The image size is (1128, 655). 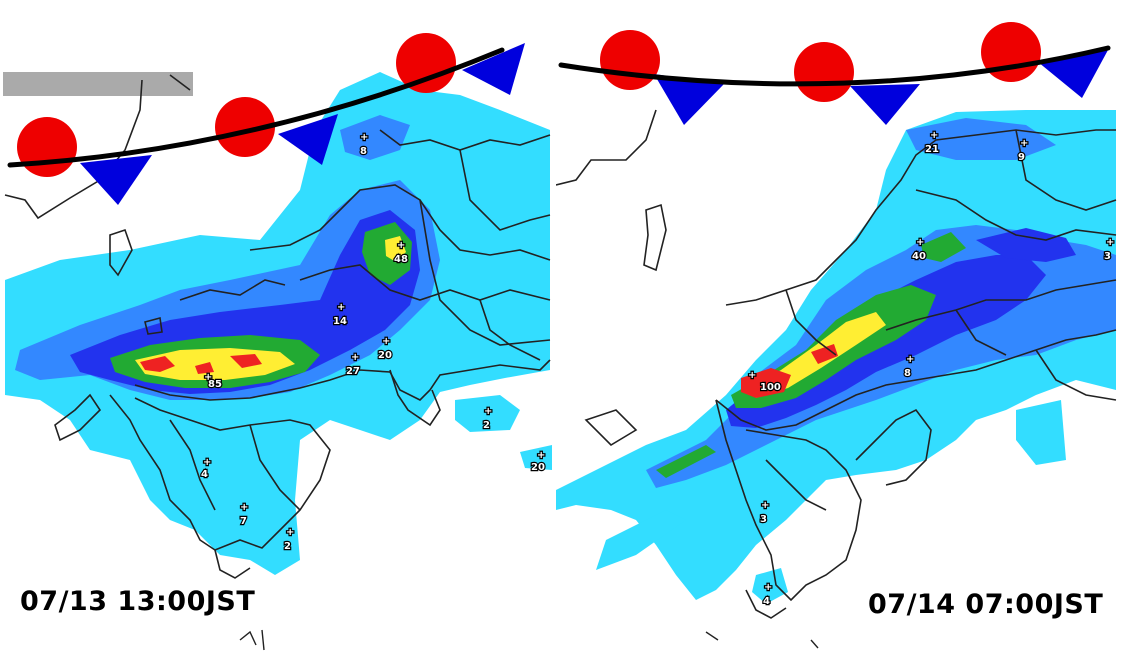 I want to click on station-marker: +9, so click(x=1023, y=150).